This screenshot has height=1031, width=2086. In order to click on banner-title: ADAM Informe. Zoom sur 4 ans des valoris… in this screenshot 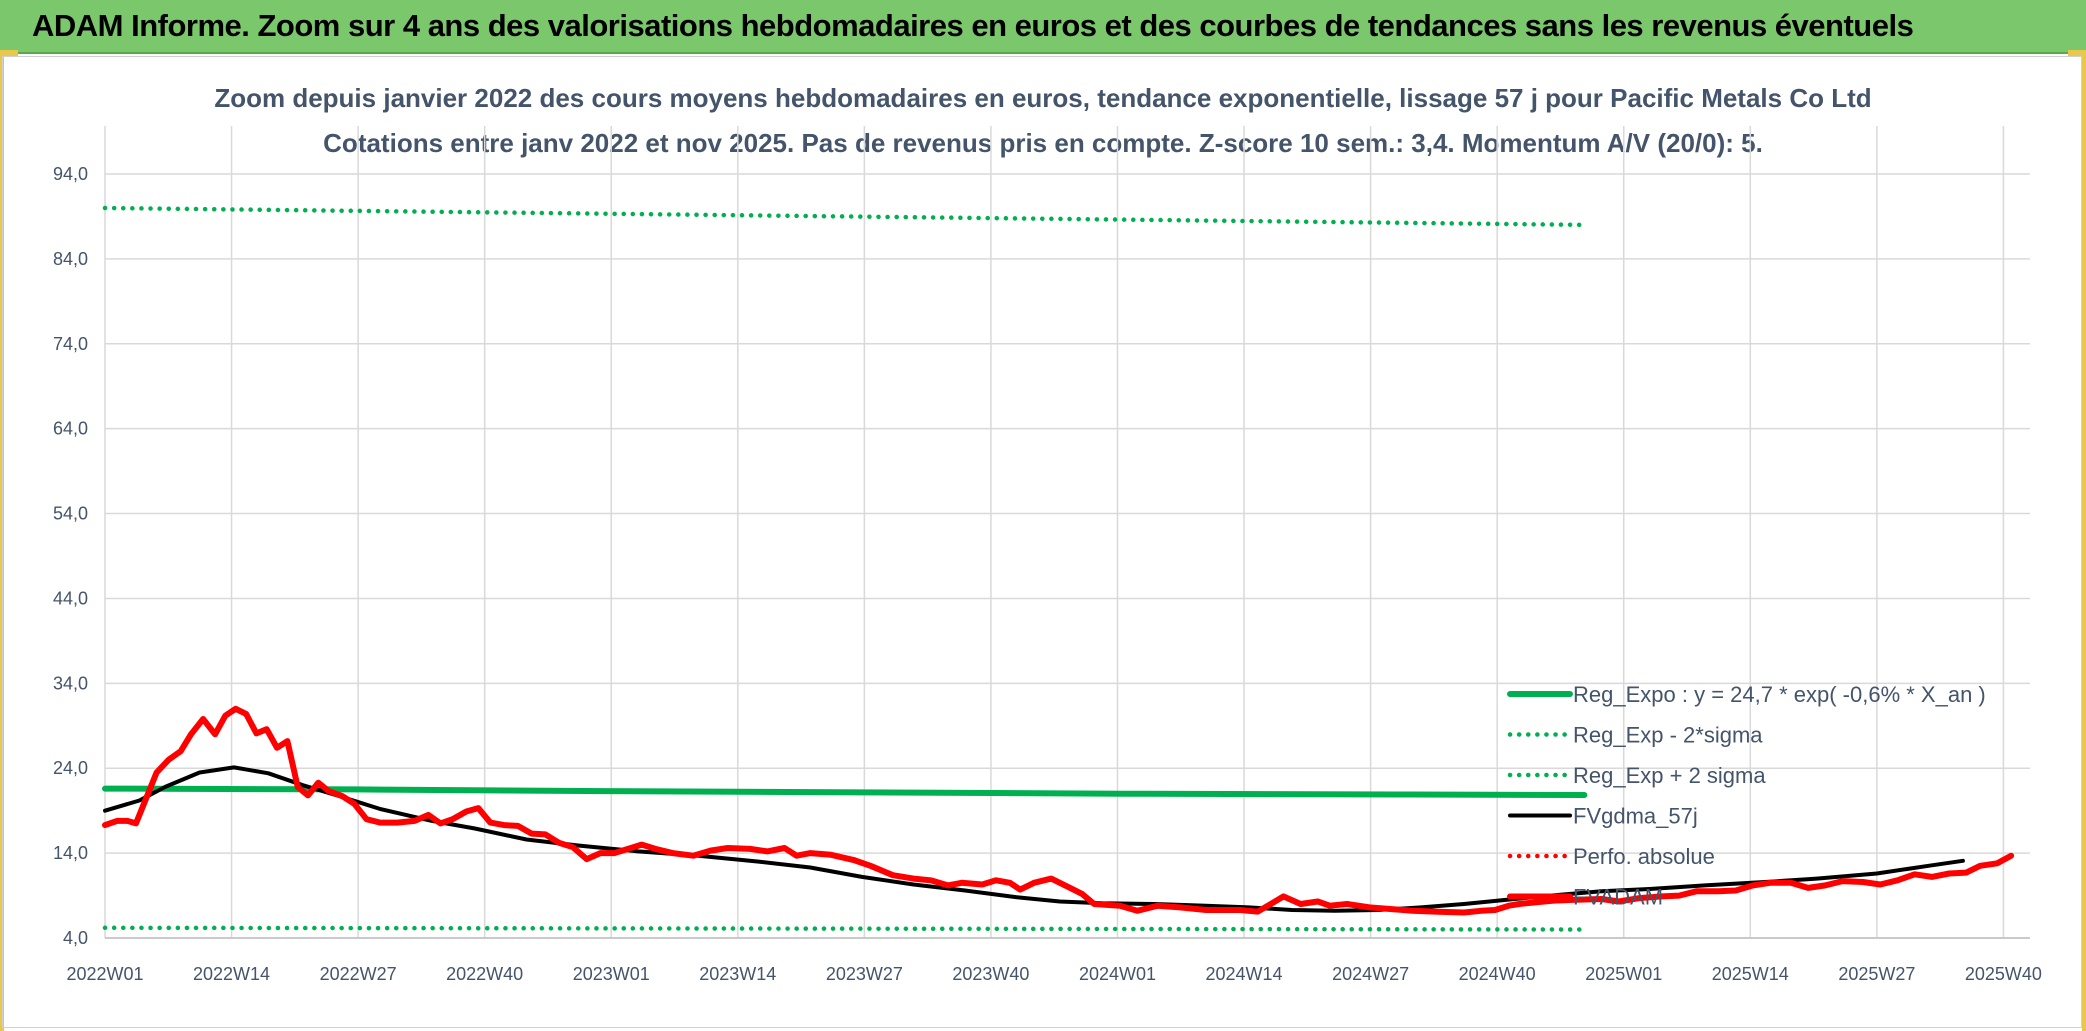, I will do `click(973, 25)`.